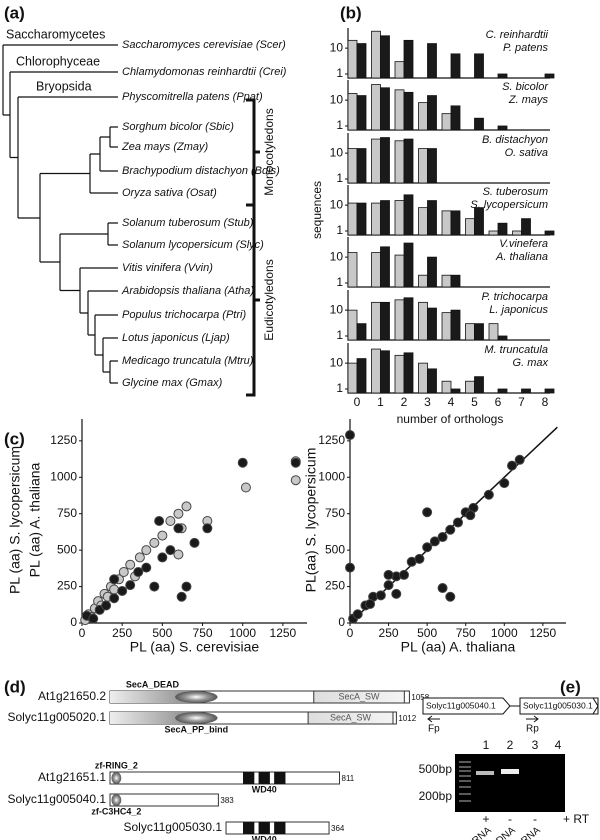 This screenshot has height=840, width=600. I want to click on species-label: Solanum lycopersicum (Slyc), so click(193, 245).